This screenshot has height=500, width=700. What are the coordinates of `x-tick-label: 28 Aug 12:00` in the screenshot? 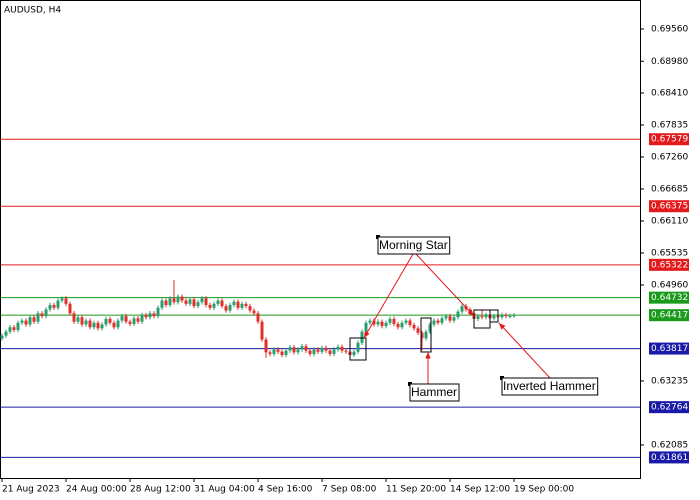 It's located at (160, 490).